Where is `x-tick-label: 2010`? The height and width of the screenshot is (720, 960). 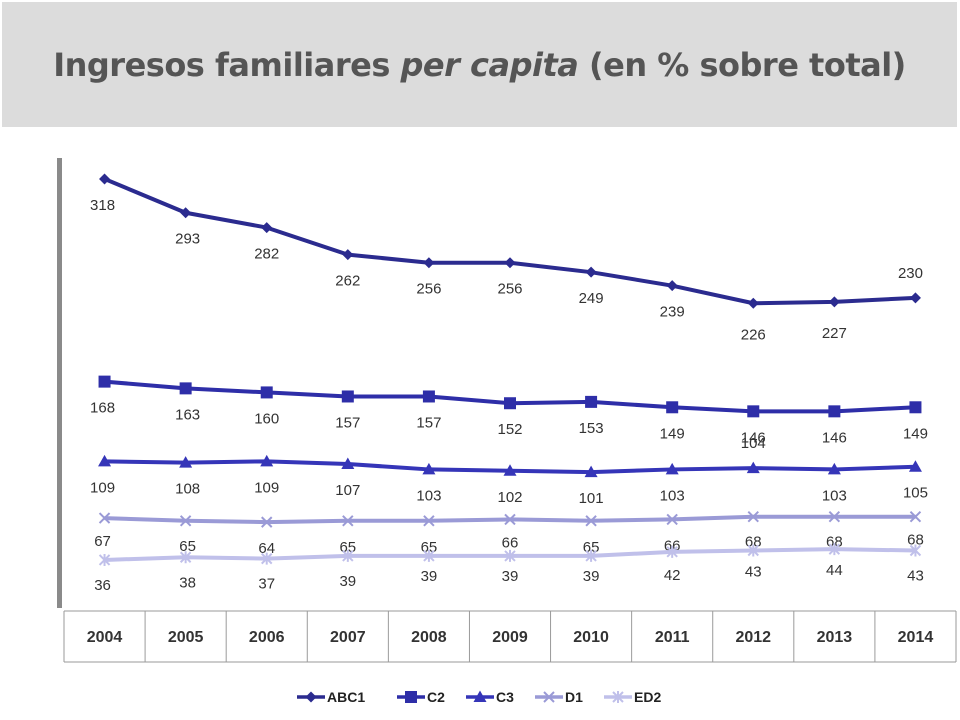 x-tick-label: 2010 is located at coordinates (591, 637).